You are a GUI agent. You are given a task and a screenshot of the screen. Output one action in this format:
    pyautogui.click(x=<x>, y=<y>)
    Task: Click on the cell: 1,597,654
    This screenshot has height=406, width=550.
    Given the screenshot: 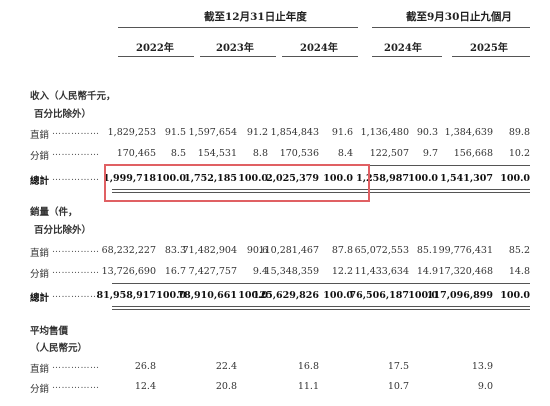 What is the action you would take?
    pyautogui.click(x=212, y=132)
    